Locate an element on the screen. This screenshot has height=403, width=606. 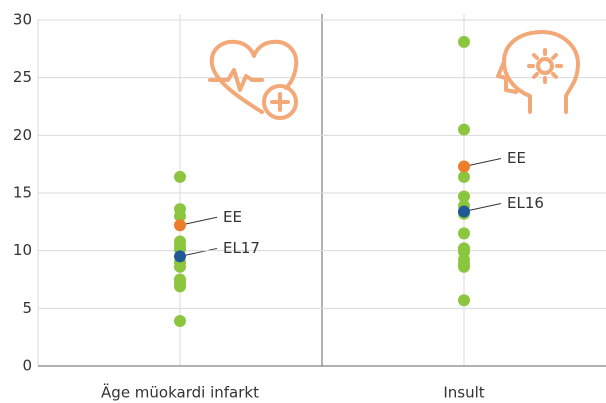
highlight-label: EL17 is located at coordinates (241, 248).